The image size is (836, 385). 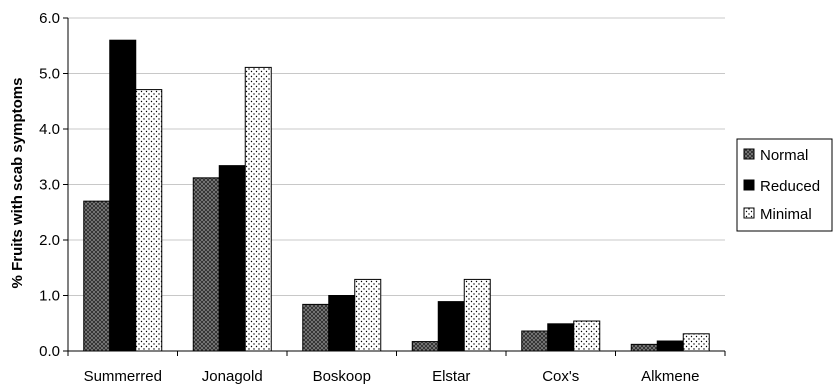 What do you see at coordinates (123, 376) in the screenshot?
I see `x-tick-label: Summerred` at bounding box center [123, 376].